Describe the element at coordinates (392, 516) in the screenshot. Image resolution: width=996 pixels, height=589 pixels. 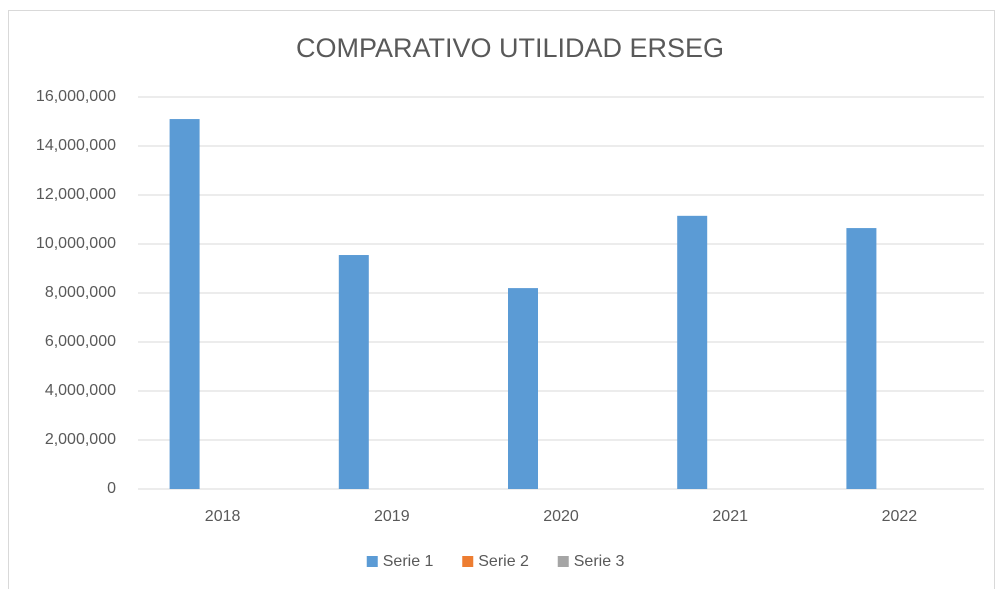
I see `x-tick-label: 2019` at that location.